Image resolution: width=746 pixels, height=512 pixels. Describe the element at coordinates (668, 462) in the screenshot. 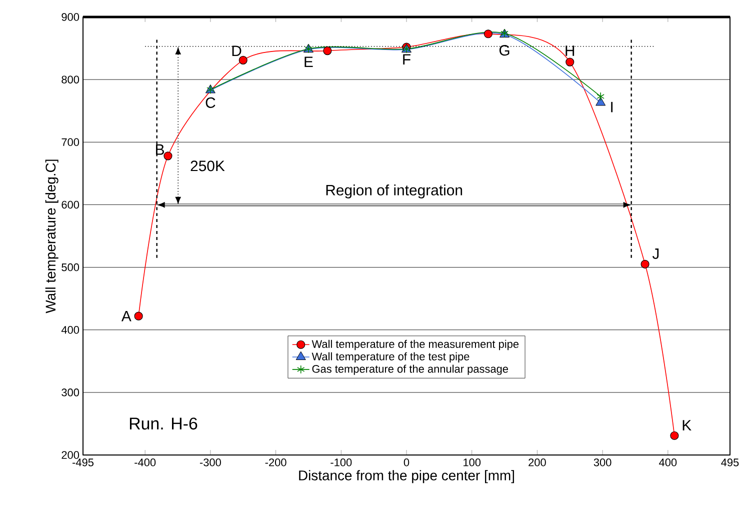

I see `x-tick-label: 400` at that location.